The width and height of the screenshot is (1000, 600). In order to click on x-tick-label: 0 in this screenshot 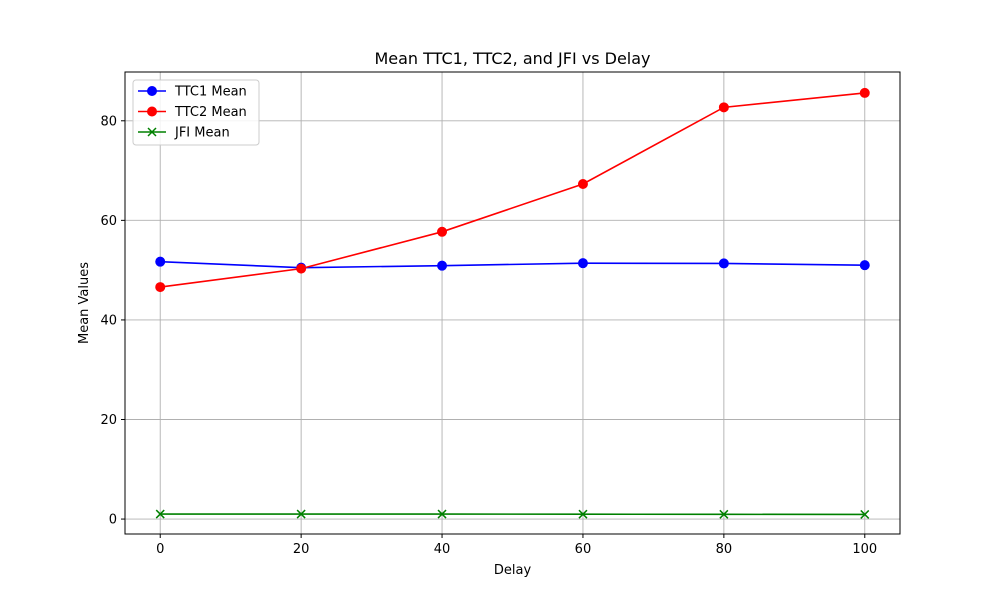, I will do `click(160, 549)`.